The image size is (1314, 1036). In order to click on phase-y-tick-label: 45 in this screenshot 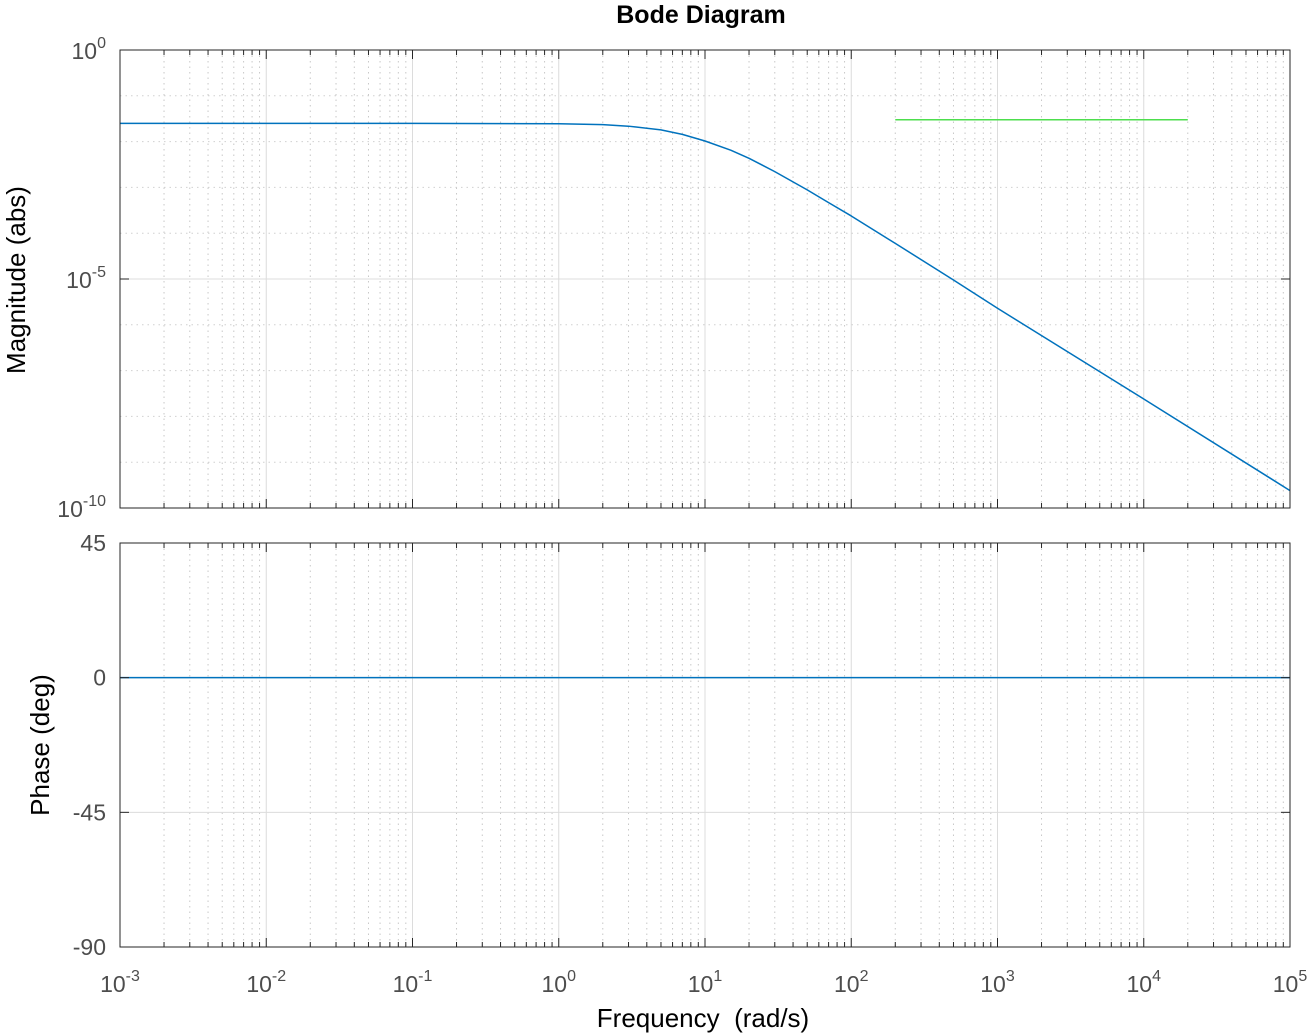, I will do `click(93, 543)`.